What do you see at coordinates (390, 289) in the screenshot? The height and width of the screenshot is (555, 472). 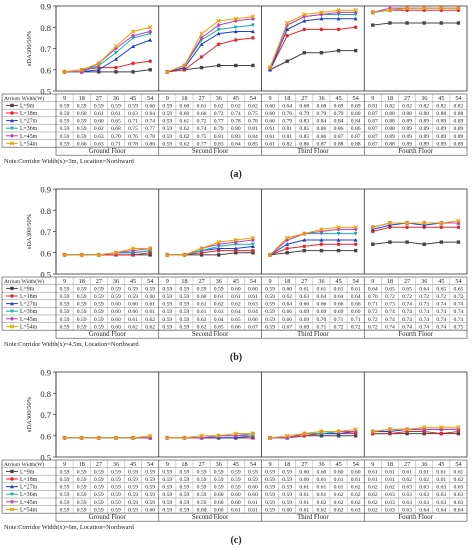 I see `data-label: 0.65` at bounding box center [390, 289].